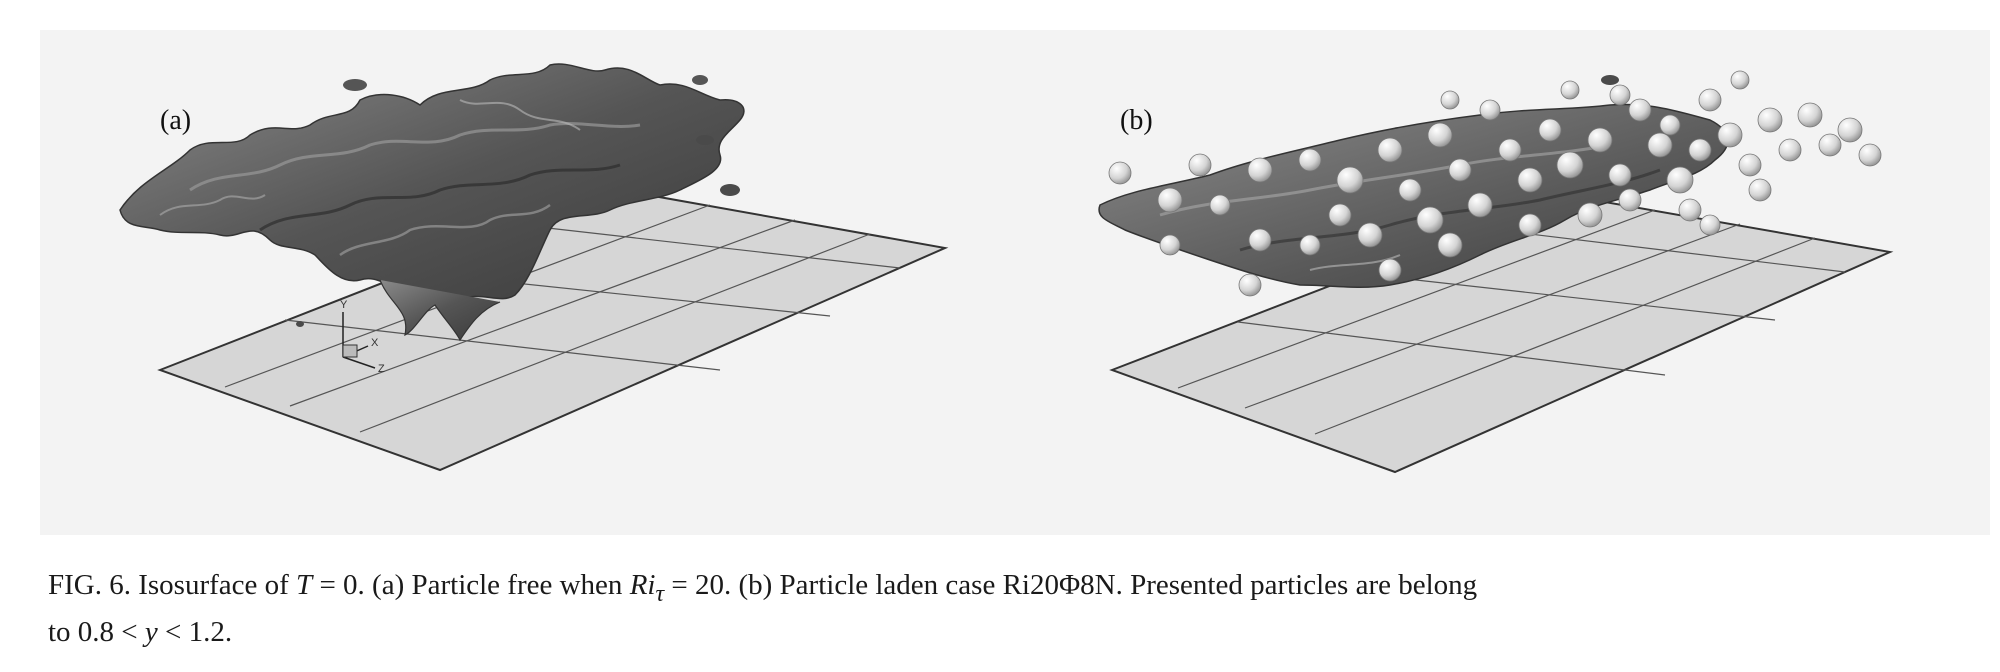  I want to click on caption-var-Ri: Ri, so click(642, 585).